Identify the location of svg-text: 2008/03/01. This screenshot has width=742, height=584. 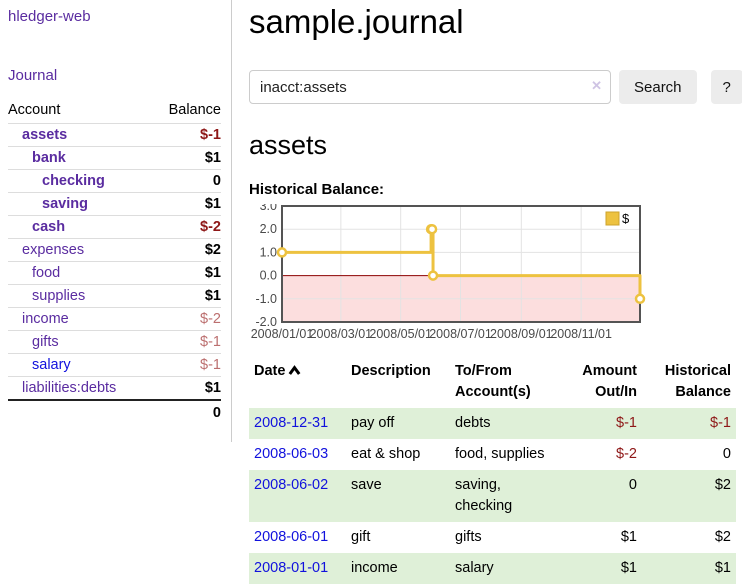
(341, 334).